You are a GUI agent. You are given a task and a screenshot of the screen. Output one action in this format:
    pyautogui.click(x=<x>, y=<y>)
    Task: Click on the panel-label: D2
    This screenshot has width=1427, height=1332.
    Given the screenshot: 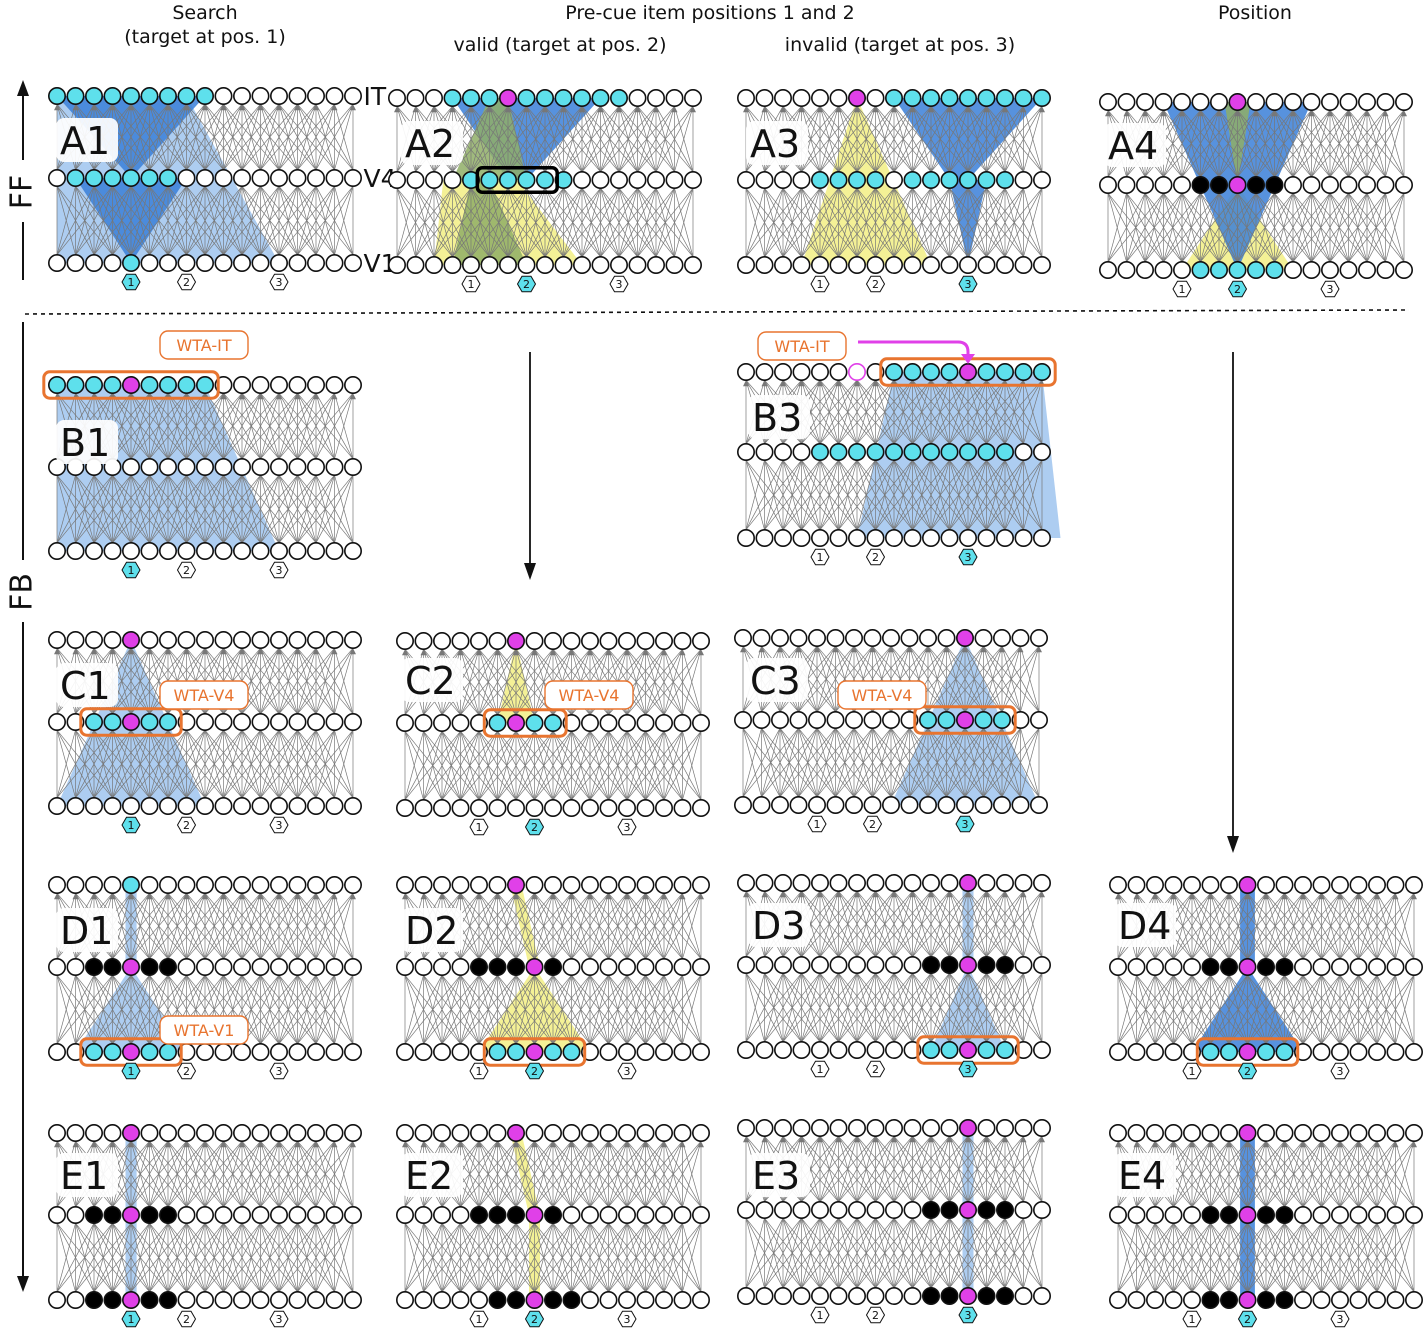 What is the action you would take?
    pyautogui.click(x=431, y=931)
    